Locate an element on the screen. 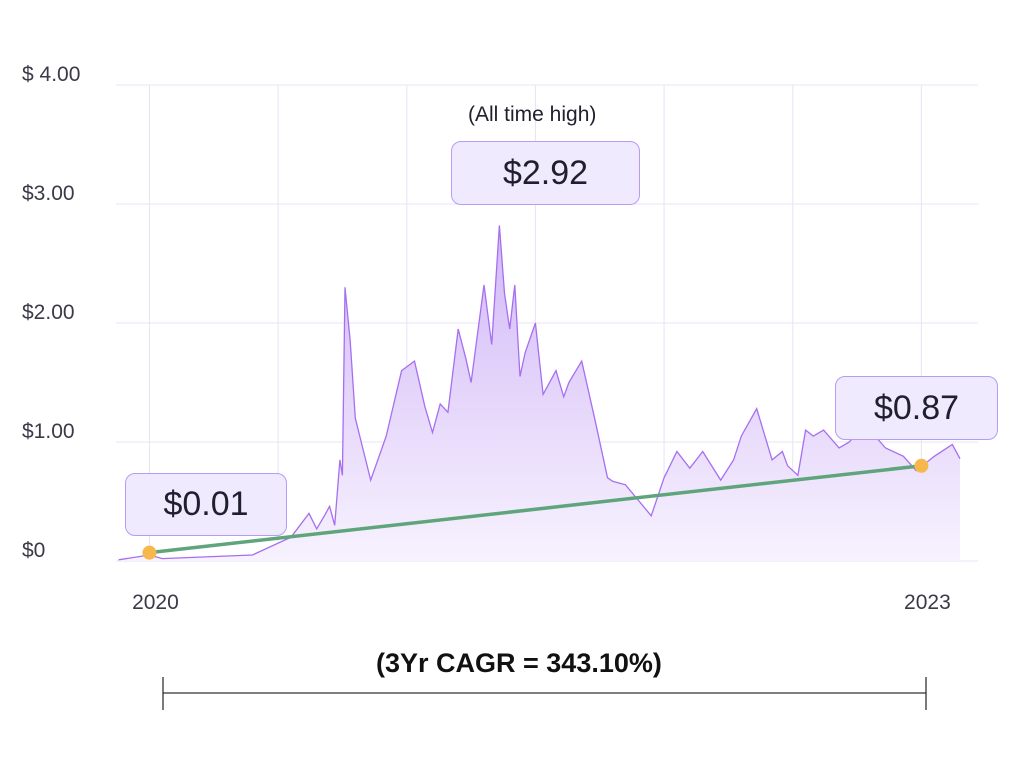 This screenshot has width=1024, height=767. trend-markers is located at coordinates (535, 509).